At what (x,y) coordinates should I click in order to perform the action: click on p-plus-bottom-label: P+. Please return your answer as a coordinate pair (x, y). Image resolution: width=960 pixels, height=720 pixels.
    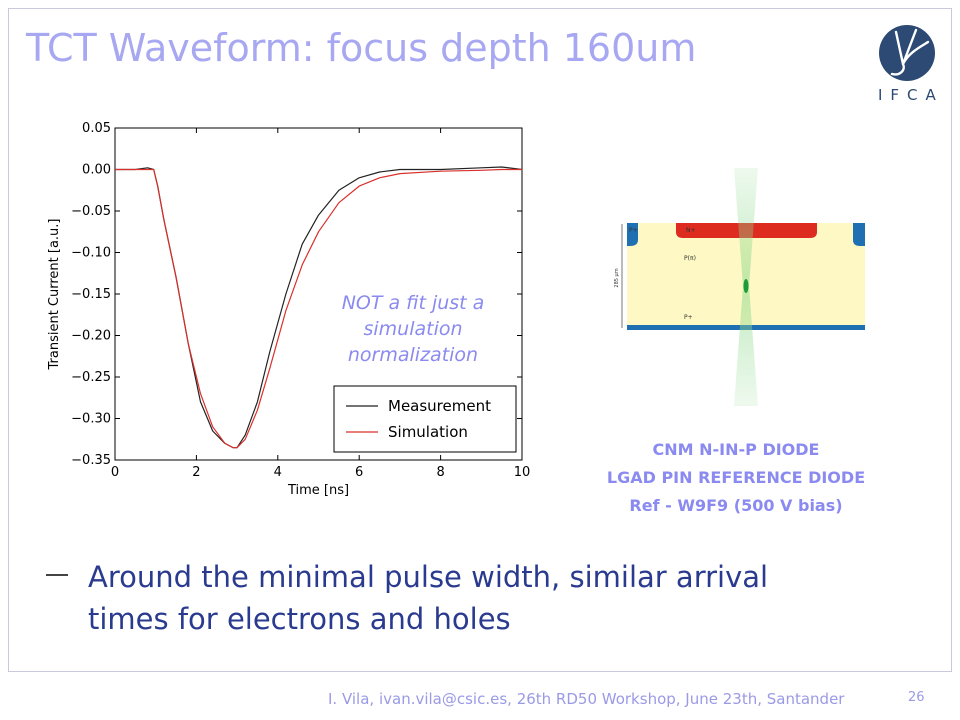
    Looking at the image, I should click on (688, 317).